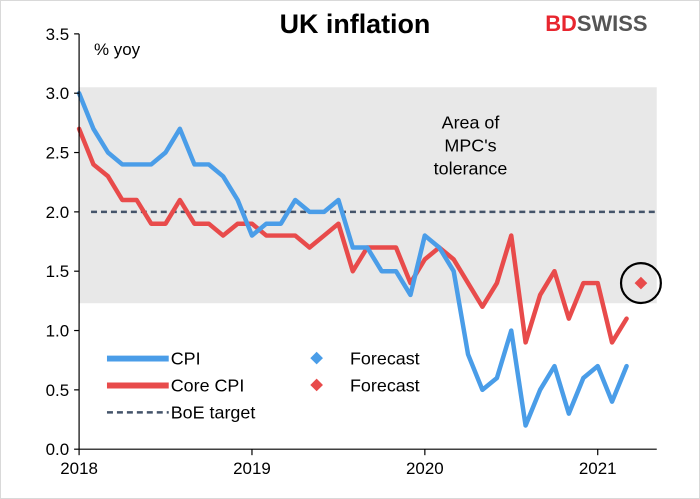 Image resolution: width=700 pixels, height=499 pixels. I want to click on y-tick-label: 3.0, so click(58, 93).